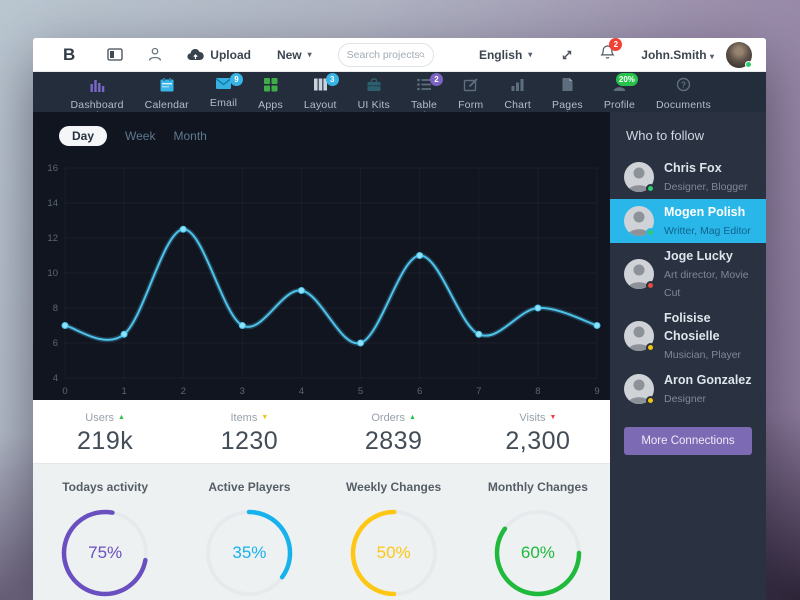 The width and height of the screenshot is (800, 600). Describe the element at coordinates (105, 440) in the screenshot. I see `stat-value: 219k` at that location.